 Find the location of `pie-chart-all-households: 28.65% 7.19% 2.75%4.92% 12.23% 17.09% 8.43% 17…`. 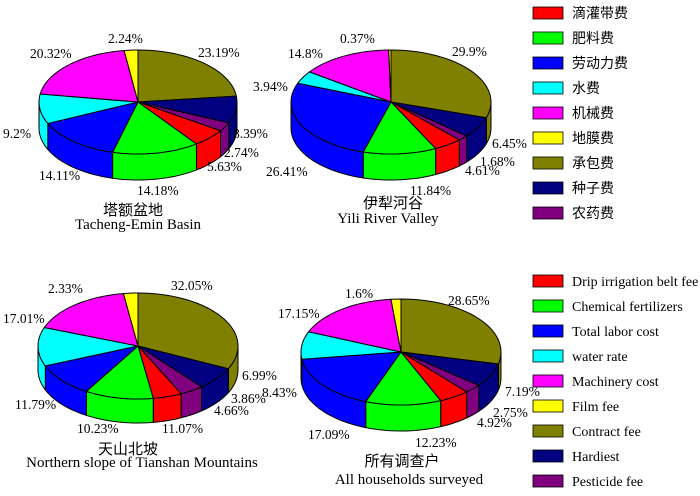

pie-chart-all-households: 28.65% 7.19% 2.75%4.92% 12.23% 17.09% 8.43% 17… is located at coordinates (401, 368).